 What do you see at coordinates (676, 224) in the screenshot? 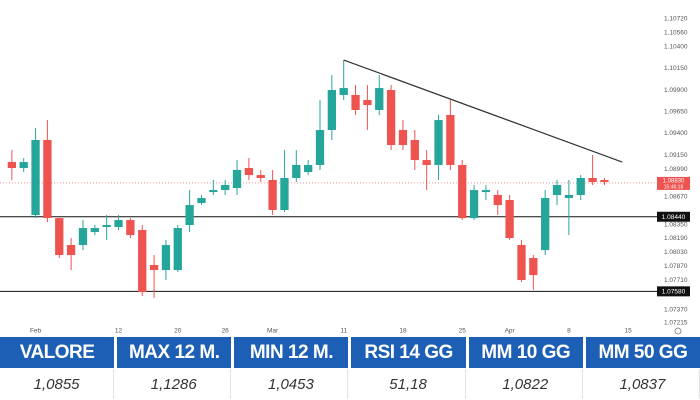
I see `y-tick-label: 1.08350` at bounding box center [676, 224].